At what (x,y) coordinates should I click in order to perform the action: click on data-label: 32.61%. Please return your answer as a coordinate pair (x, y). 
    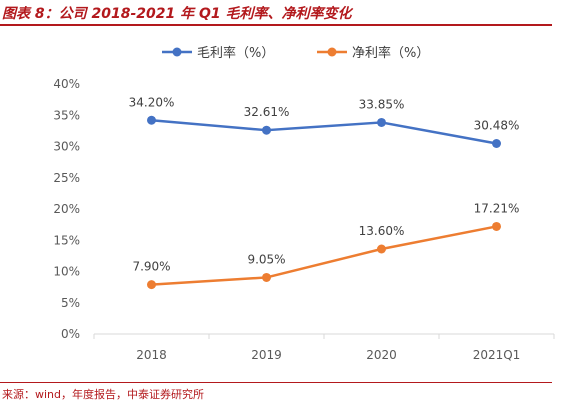
    Looking at the image, I should click on (267, 112).